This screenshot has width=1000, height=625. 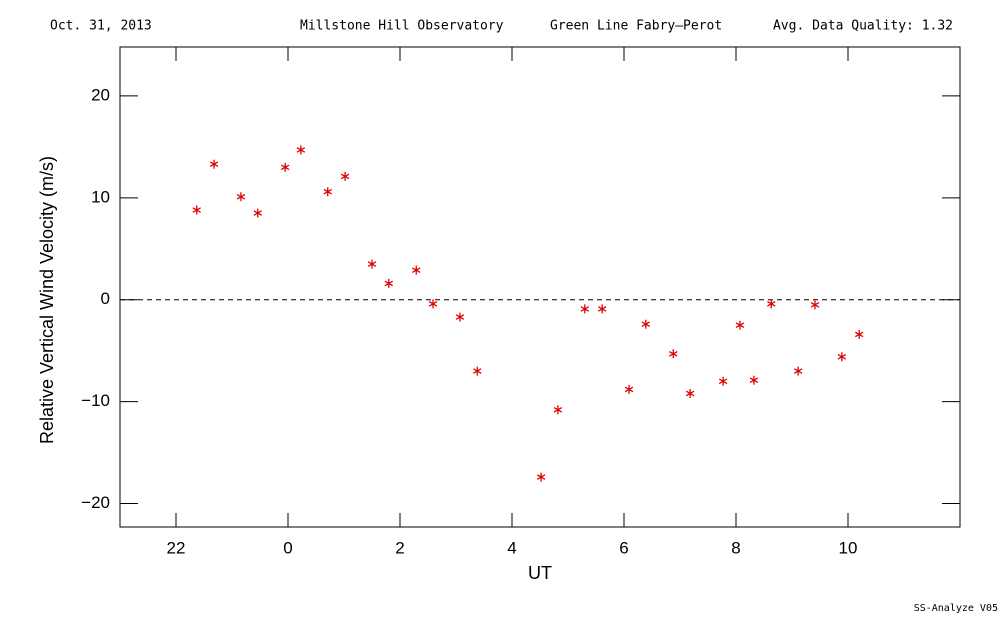 I want to click on x-tick-label: 2, so click(x=399, y=547).